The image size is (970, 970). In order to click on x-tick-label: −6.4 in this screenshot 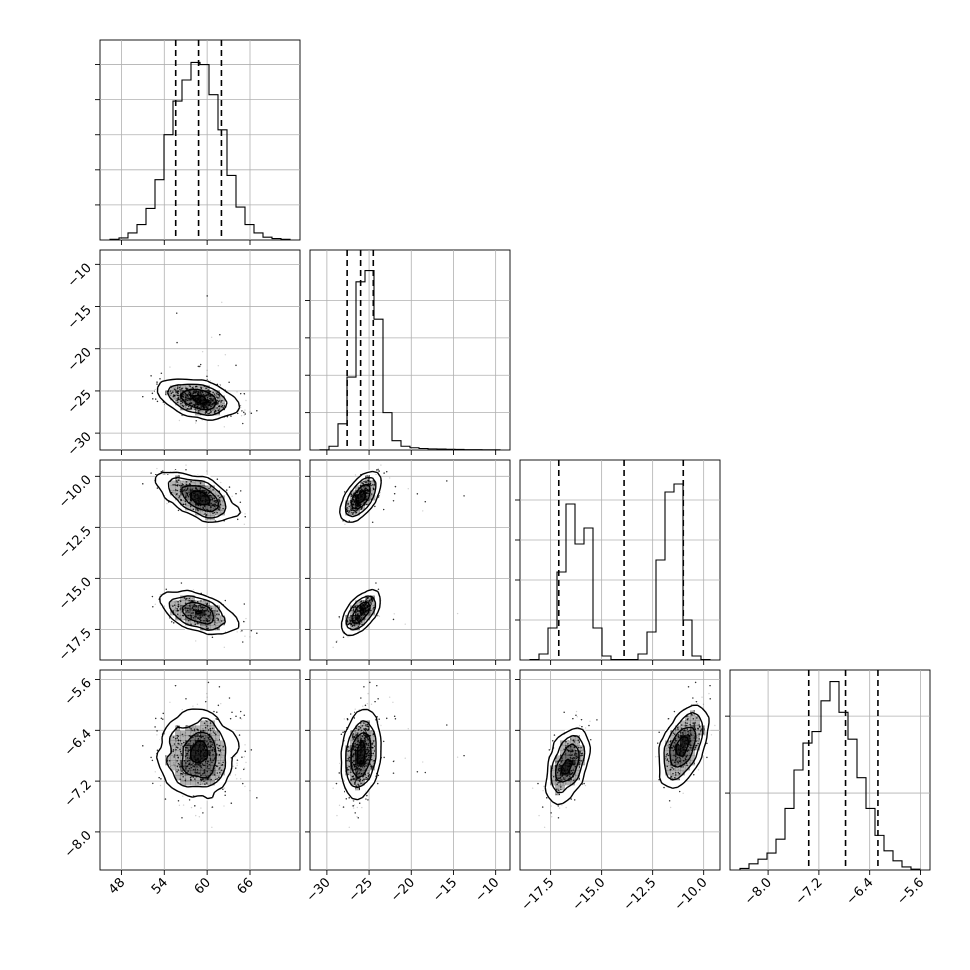, I will do `click(860, 891)`.